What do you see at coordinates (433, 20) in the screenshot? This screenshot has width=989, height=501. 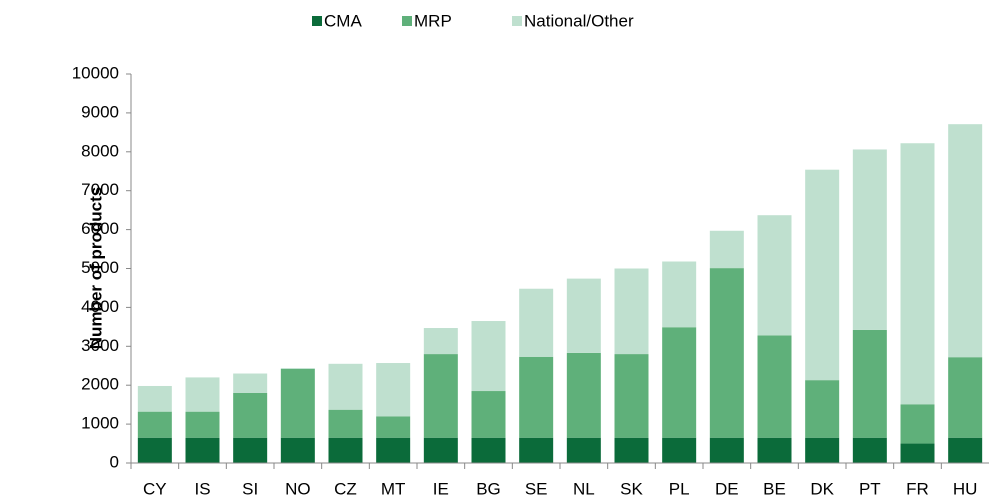 I see `legend-label: MRP` at bounding box center [433, 20].